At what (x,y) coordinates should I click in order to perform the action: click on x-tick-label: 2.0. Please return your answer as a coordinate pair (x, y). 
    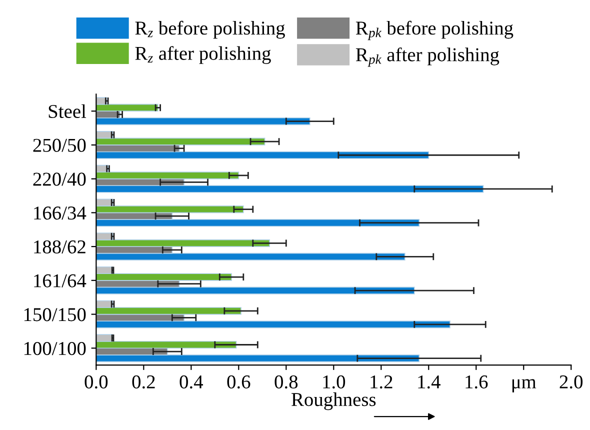
    Looking at the image, I should click on (571, 382).